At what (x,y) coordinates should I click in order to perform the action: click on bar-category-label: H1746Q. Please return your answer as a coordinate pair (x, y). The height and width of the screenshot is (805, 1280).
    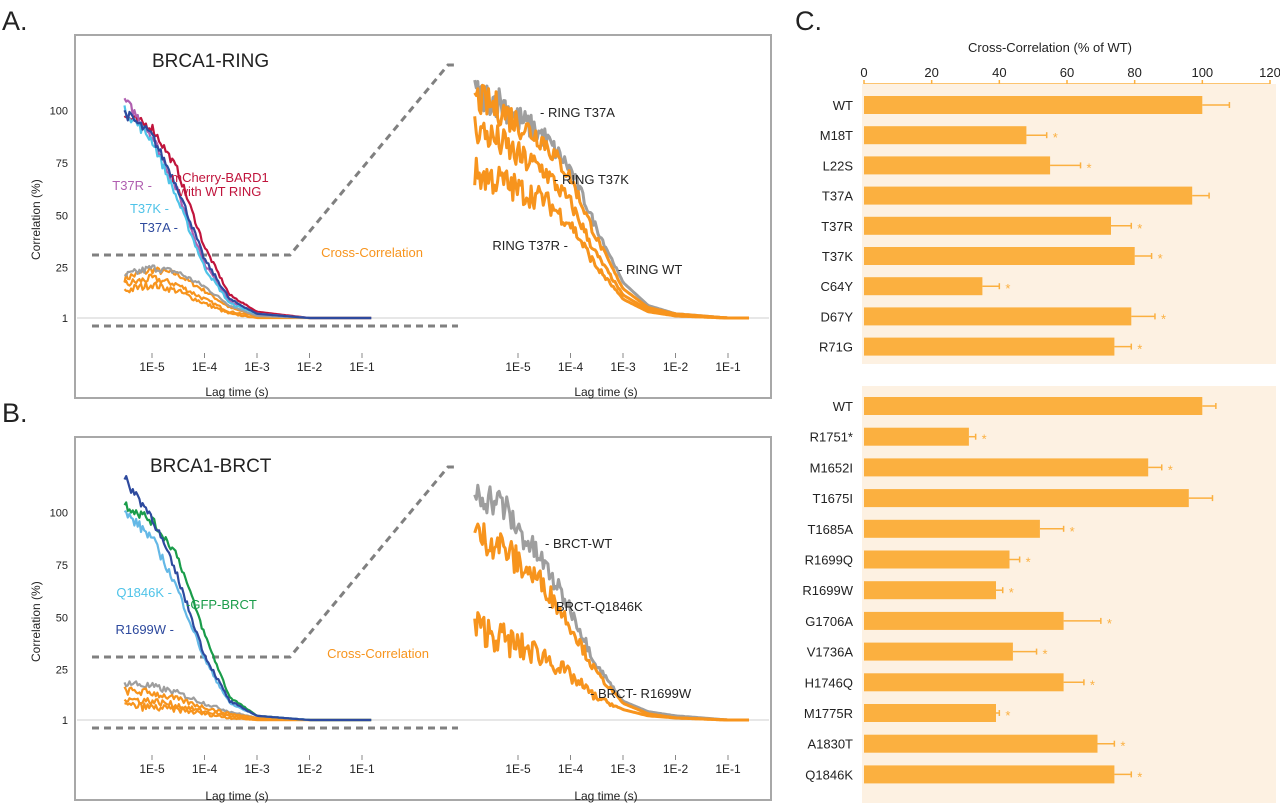
    Looking at the image, I should click on (829, 682).